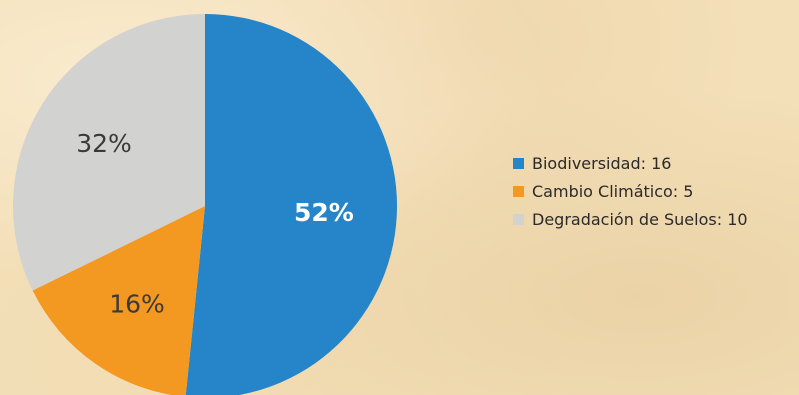 This screenshot has width=799, height=395. I want to click on legend-swatch-degradacion-suelos, so click(518, 219).